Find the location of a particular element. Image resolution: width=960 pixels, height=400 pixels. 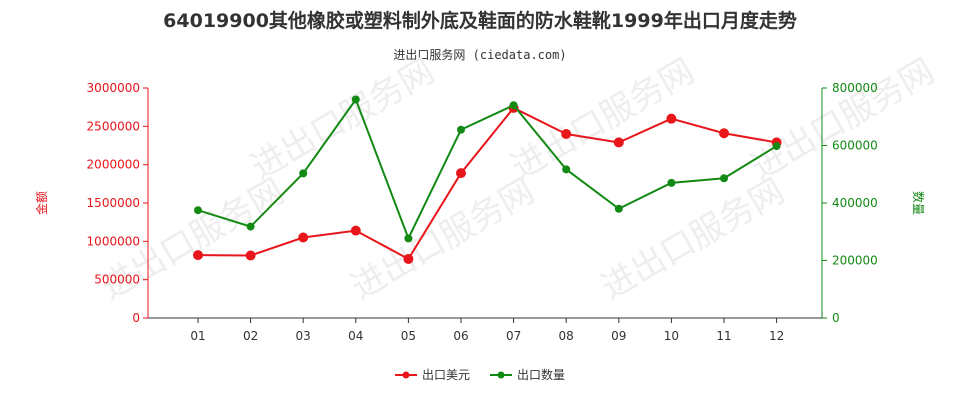

left-axis-tick-label: 1000000 is located at coordinates (113, 241).